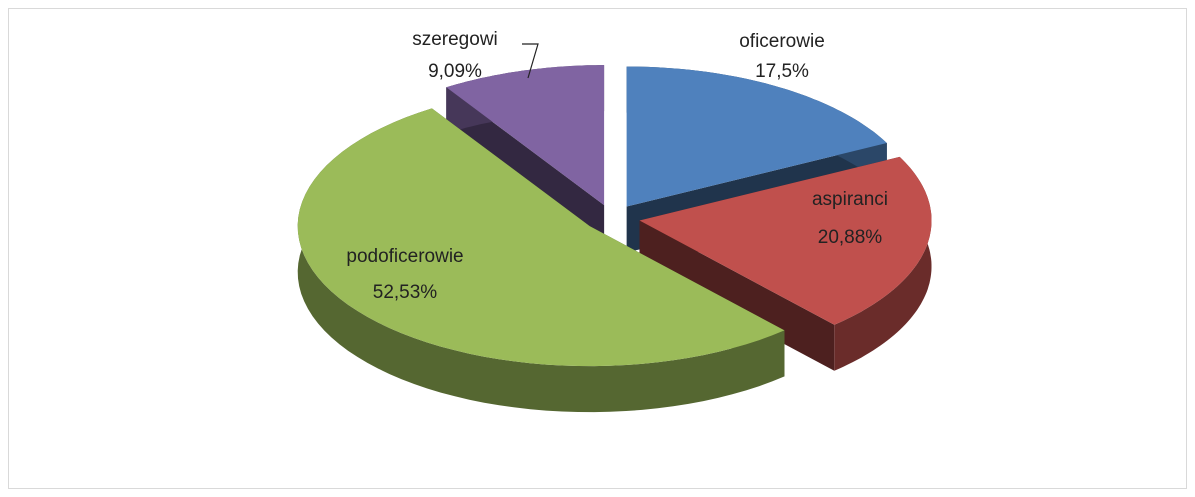  Describe the element at coordinates (405, 292) in the screenshot. I see `data-label-value: 52,53%` at that location.